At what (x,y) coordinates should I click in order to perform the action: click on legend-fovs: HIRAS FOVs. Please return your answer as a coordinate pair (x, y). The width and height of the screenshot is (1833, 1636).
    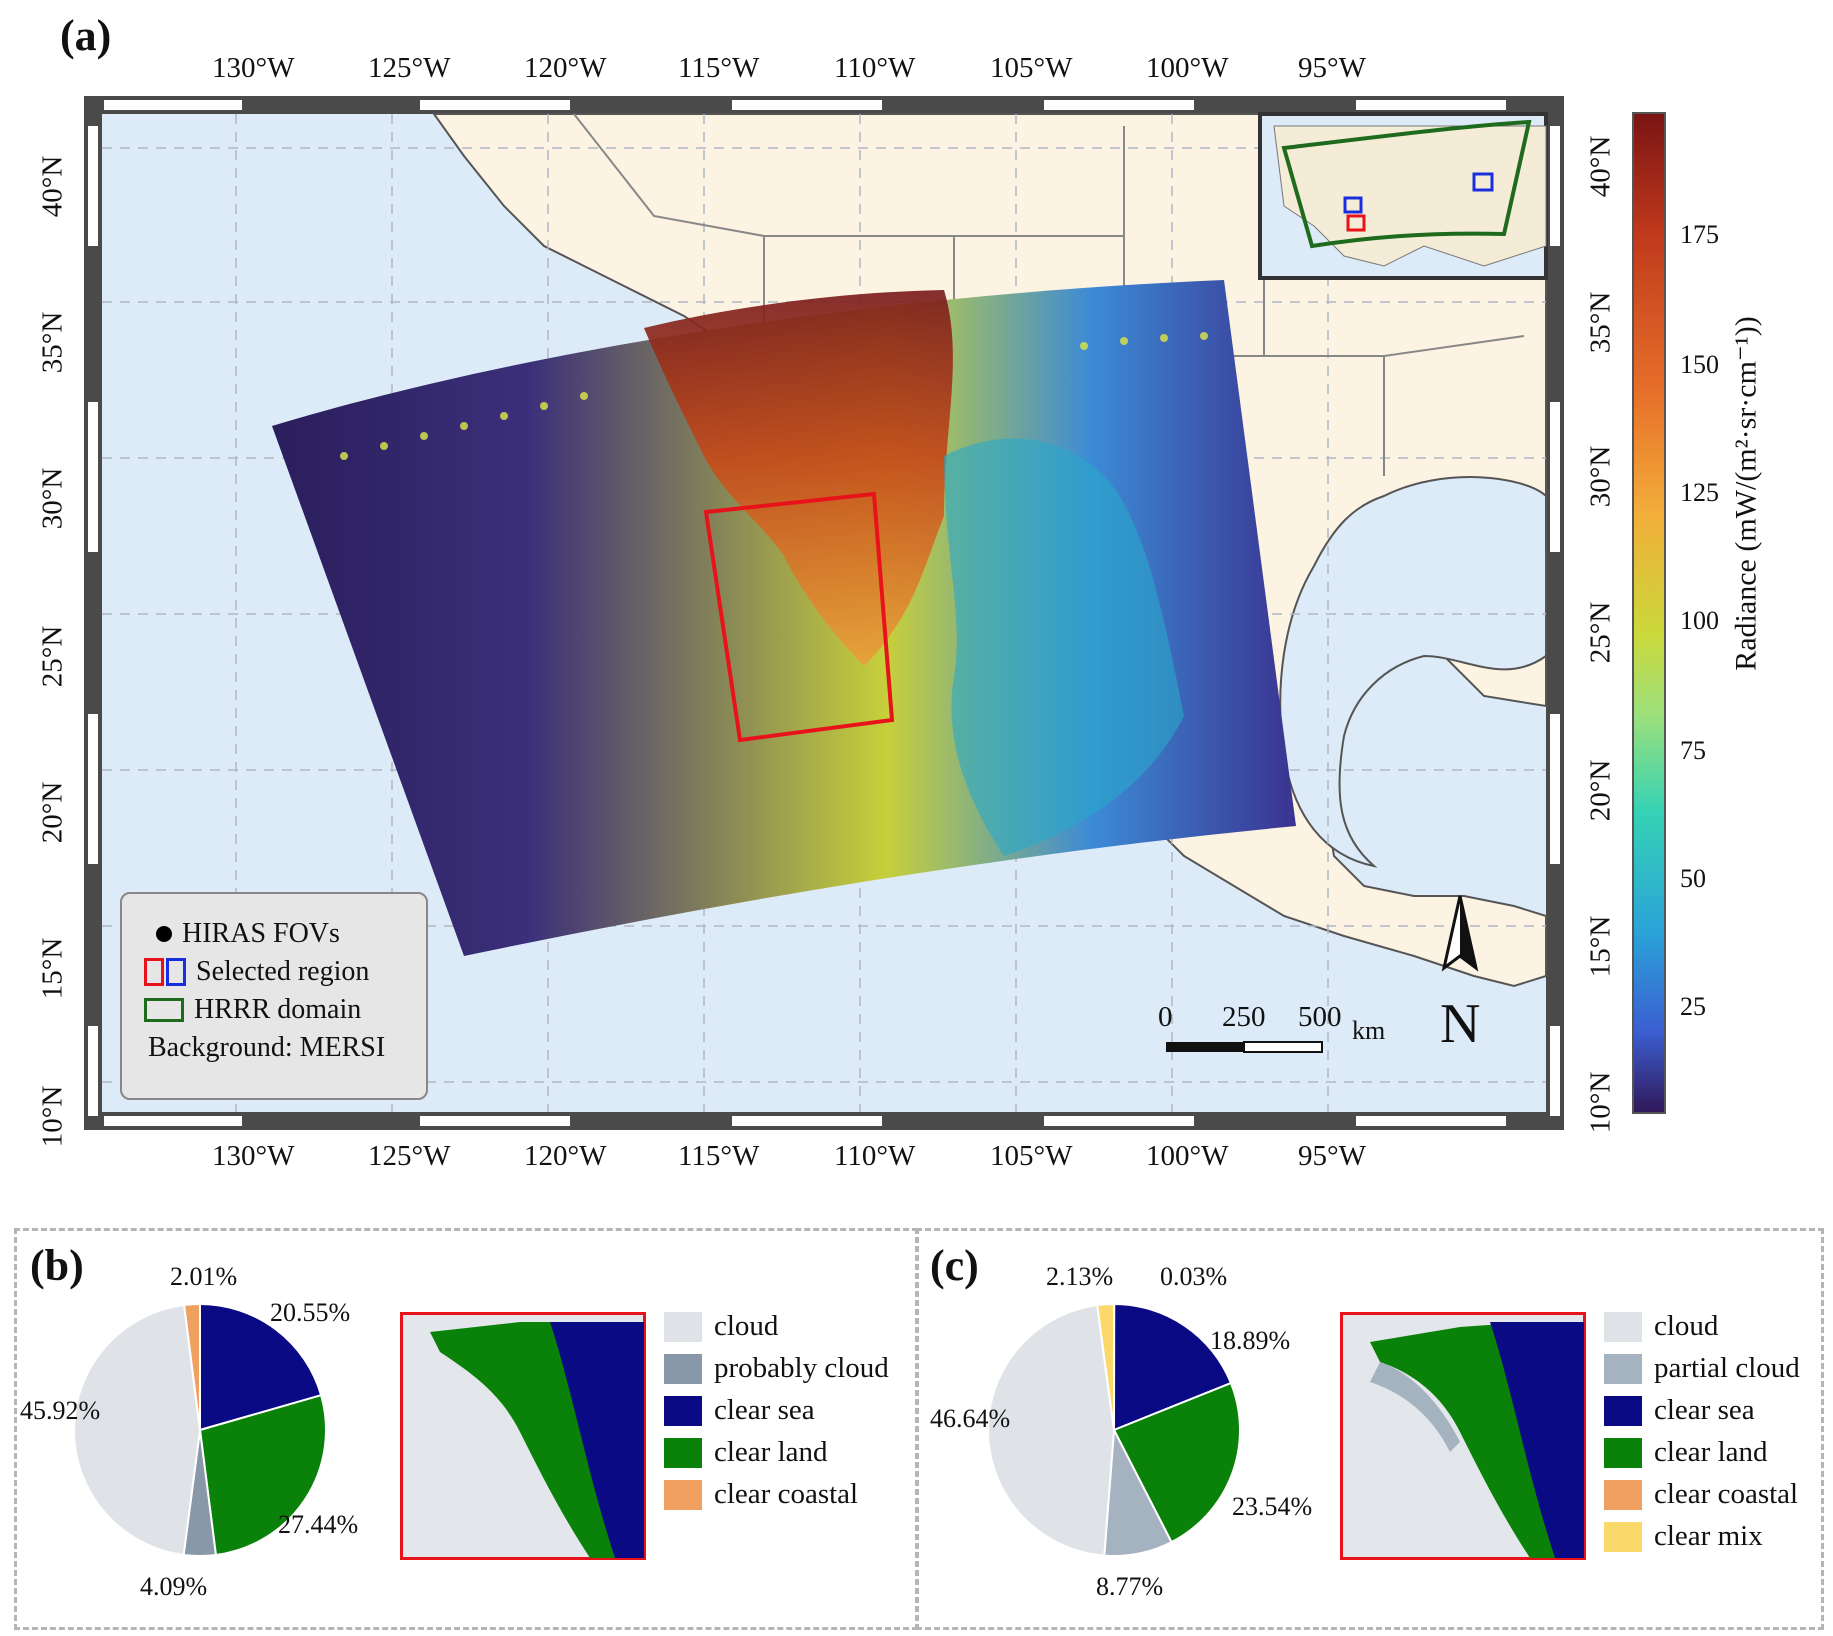
    Looking at the image, I should click on (248, 934).